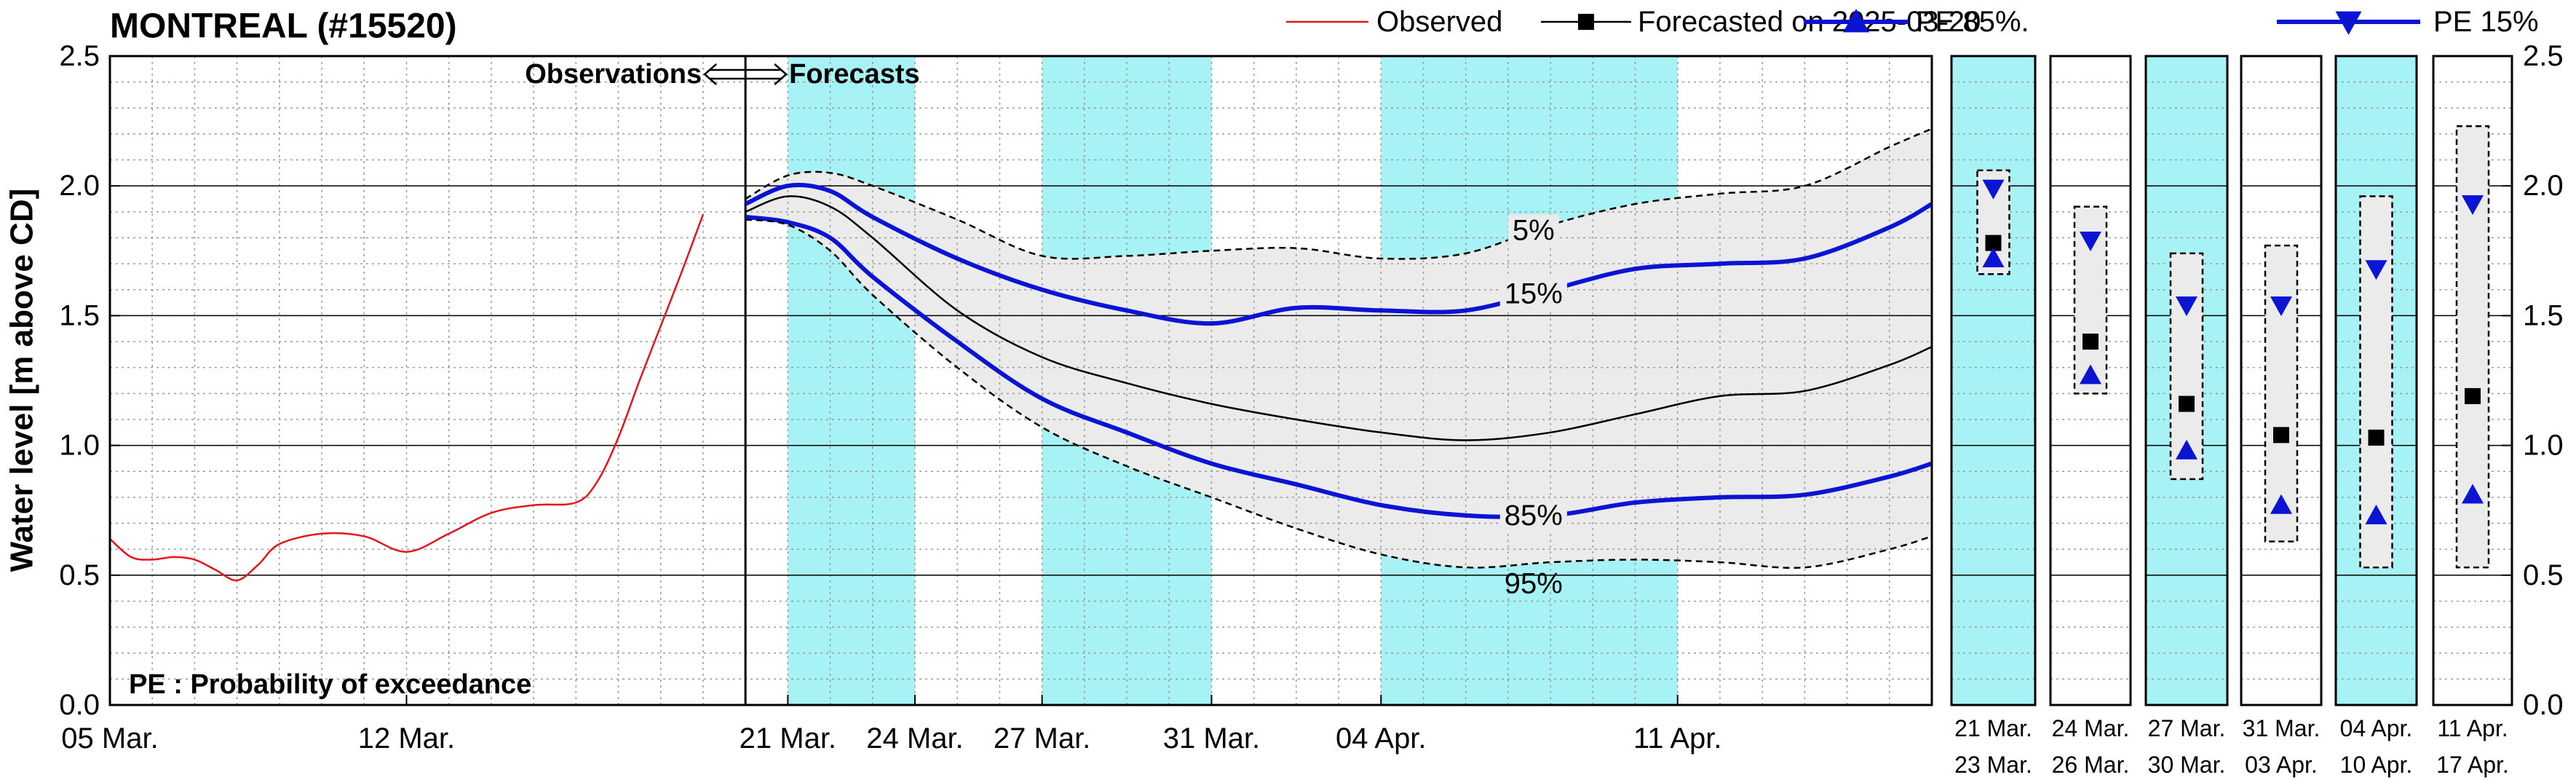 This screenshot has width=2576, height=780. What do you see at coordinates (2543, 575) in the screenshot?
I see `y-tick-label-right: 0.5` at bounding box center [2543, 575].